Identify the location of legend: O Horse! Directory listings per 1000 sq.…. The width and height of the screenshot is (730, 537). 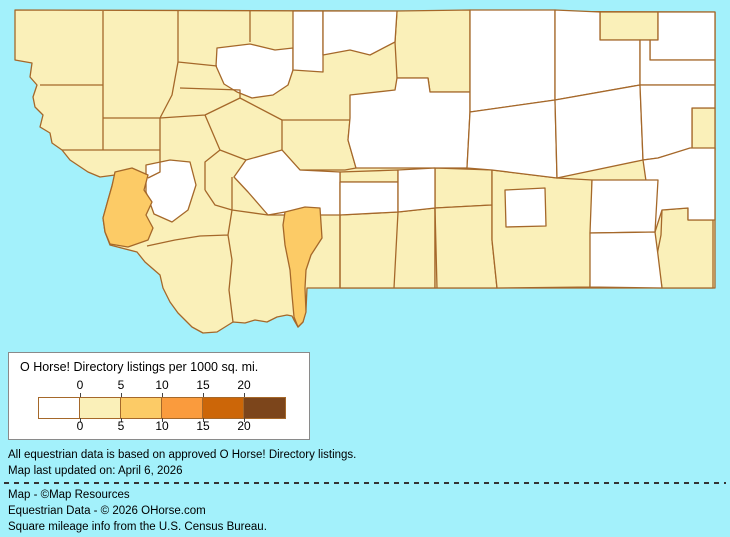
(159, 396).